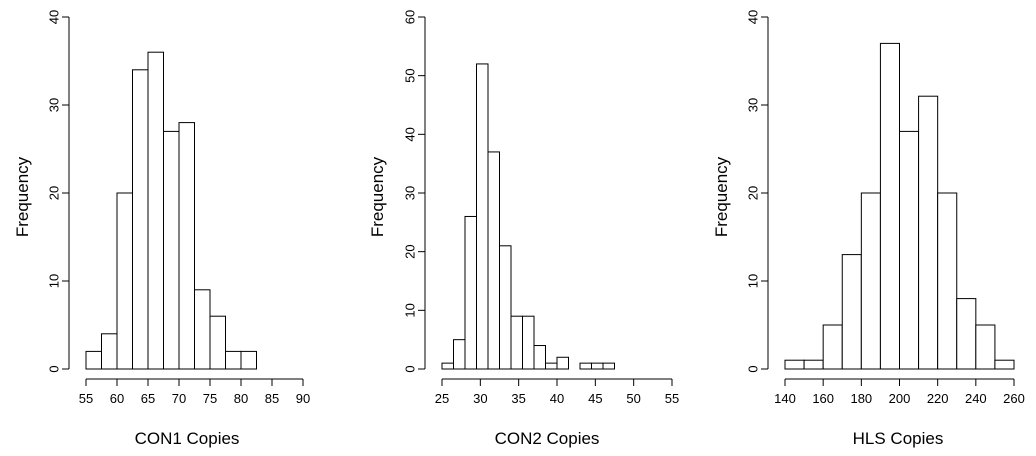  What do you see at coordinates (117, 398) in the screenshot?
I see `x-tick-label: 60` at bounding box center [117, 398].